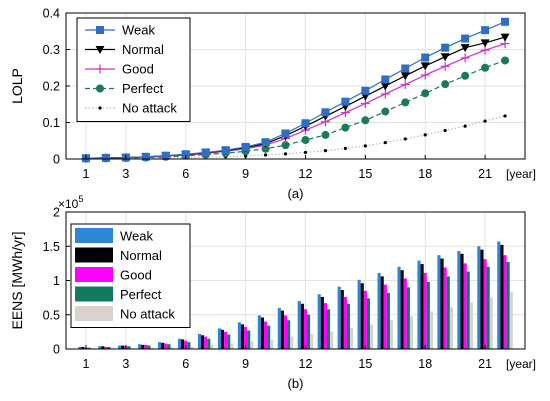 Image resolution: width=550 pixels, height=401 pixels. What do you see at coordinates (245, 364) in the screenshot?
I see `x-tick-label: 9` at bounding box center [245, 364].